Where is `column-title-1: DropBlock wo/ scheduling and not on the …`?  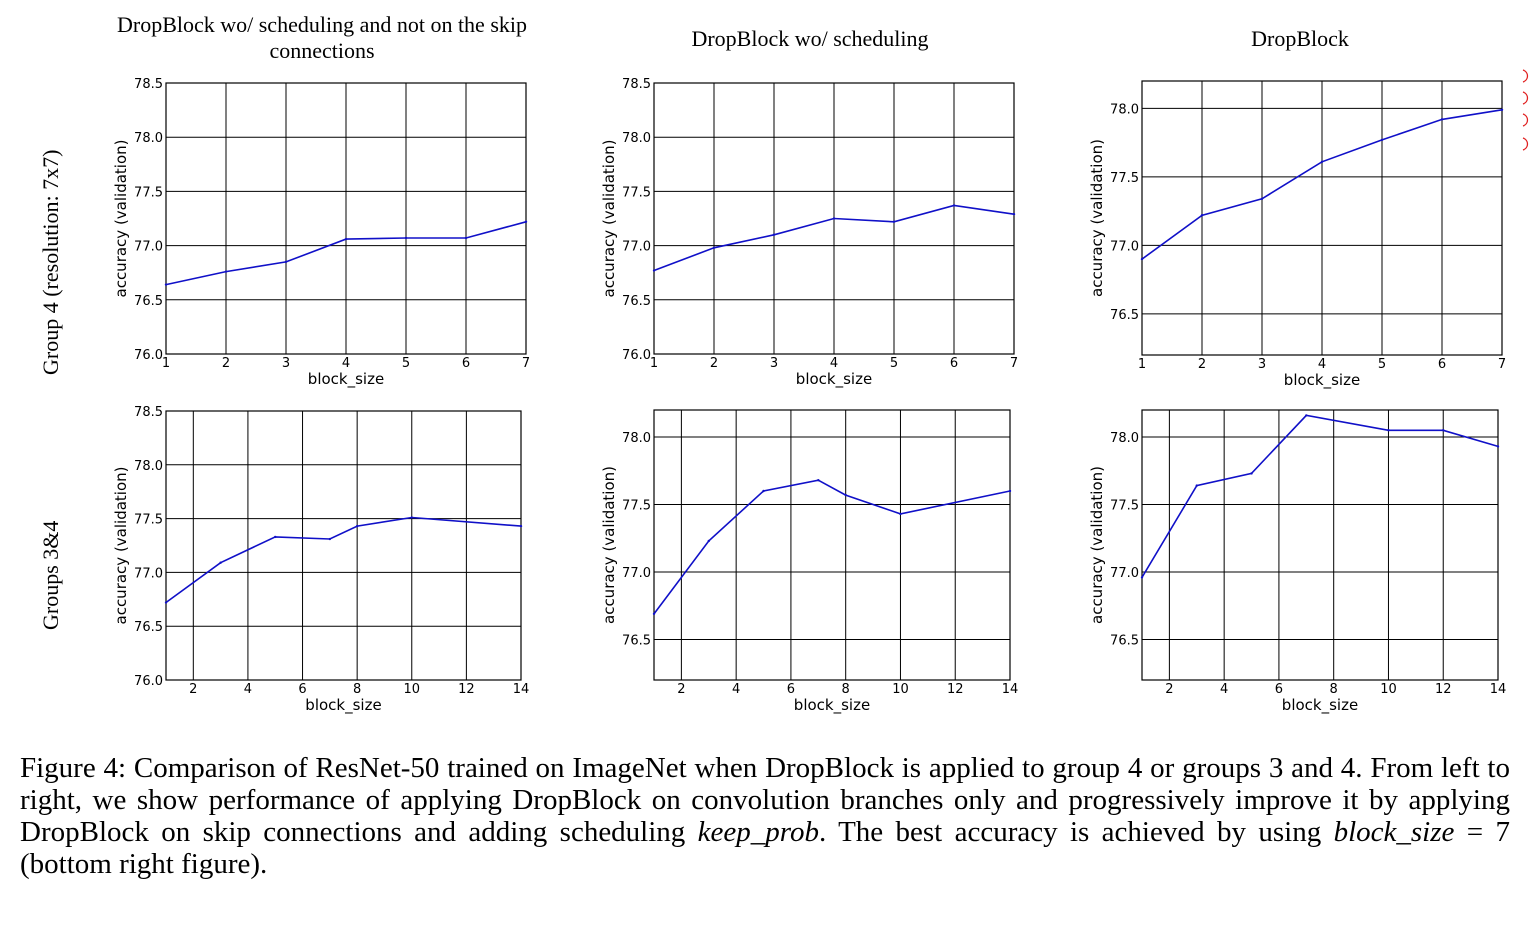
column-title-1: DropBlock wo/ scheduling and not on the … is located at coordinates (321, 37).